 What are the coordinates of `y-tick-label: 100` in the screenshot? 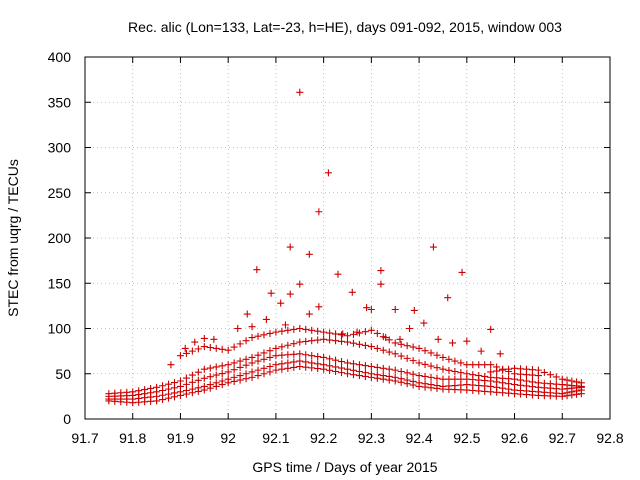 It's located at (60, 329).